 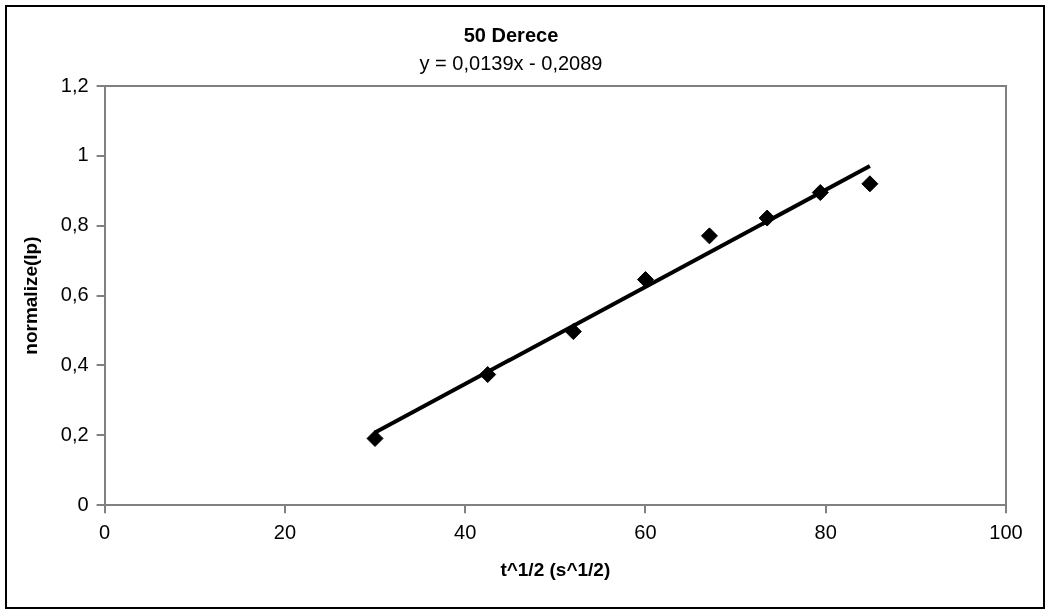 I want to click on y-tick-label: 0, so click(x=83, y=503).